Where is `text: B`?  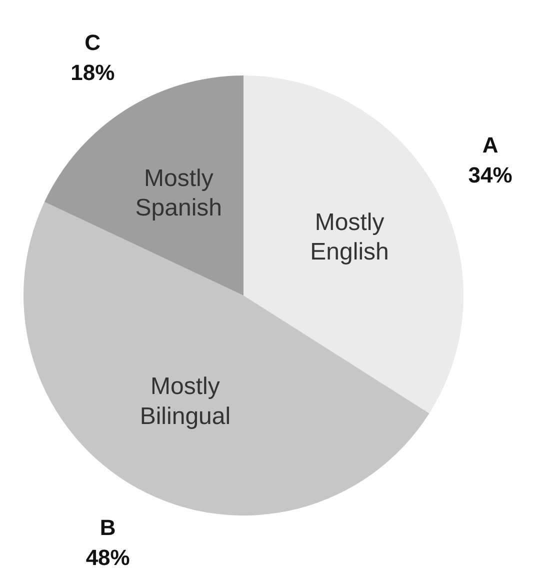
text: B is located at coordinates (108, 527).